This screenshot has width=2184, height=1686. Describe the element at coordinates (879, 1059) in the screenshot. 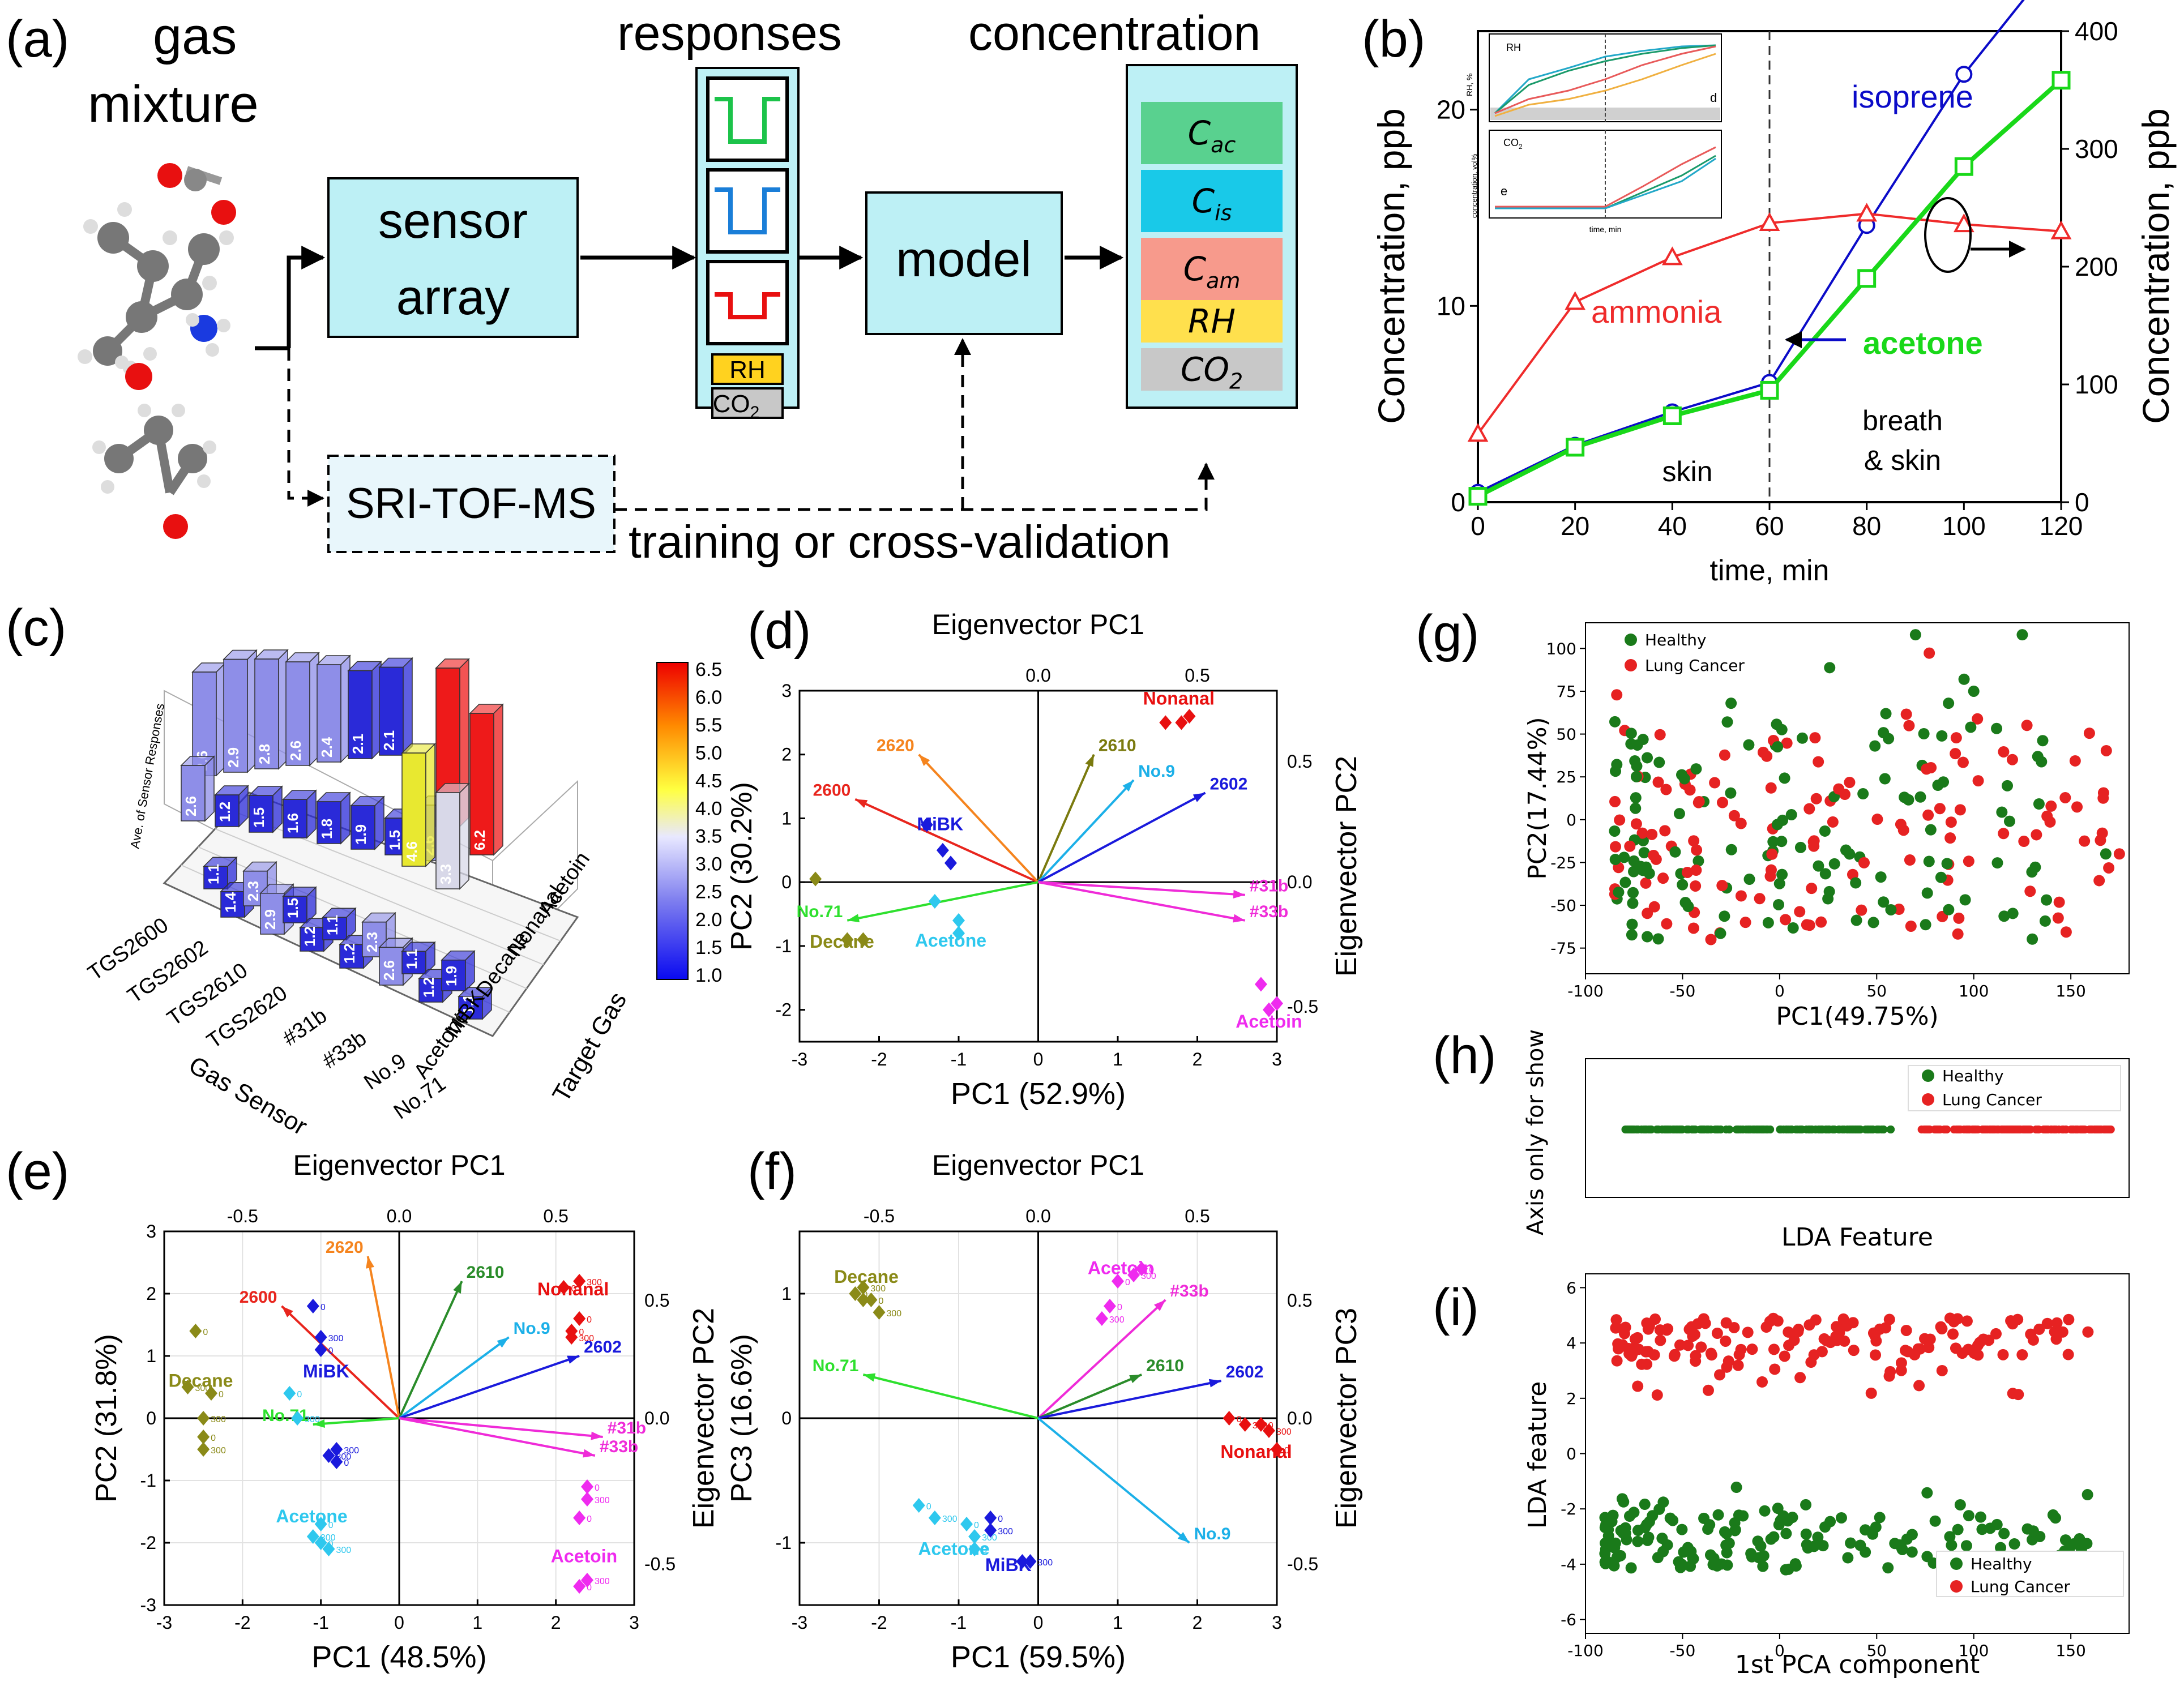

I see `pd-xtick-label: -2` at that location.